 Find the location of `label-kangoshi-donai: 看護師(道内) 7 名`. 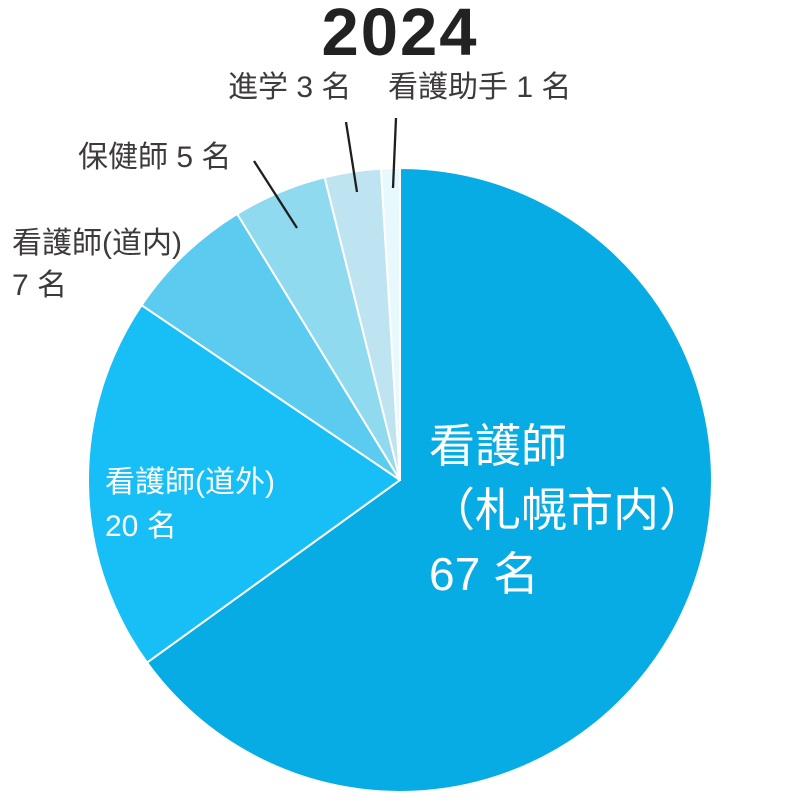

label-kangoshi-donai: 看護師(道内) 7 名 is located at coordinates (97, 265).